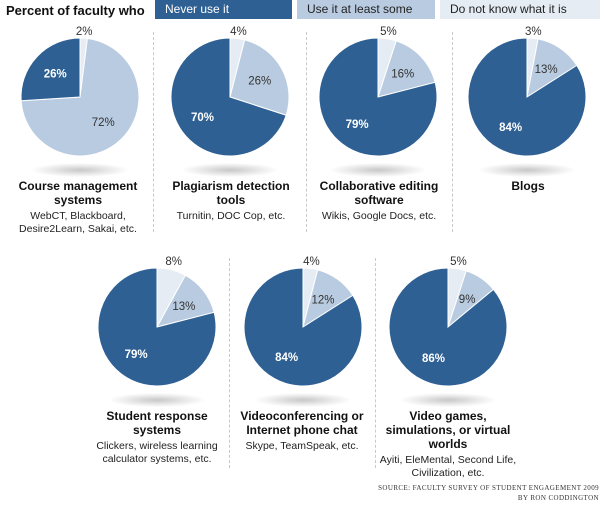 The height and width of the screenshot is (507, 605). I want to click on pie-chart: 79% 13% 8%, so click(157, 321).